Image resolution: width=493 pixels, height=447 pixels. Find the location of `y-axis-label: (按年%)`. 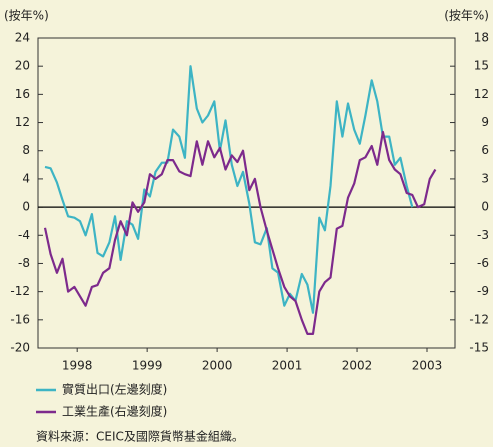

y-axis-label: (按年%) is located at coordinates (26, 16).